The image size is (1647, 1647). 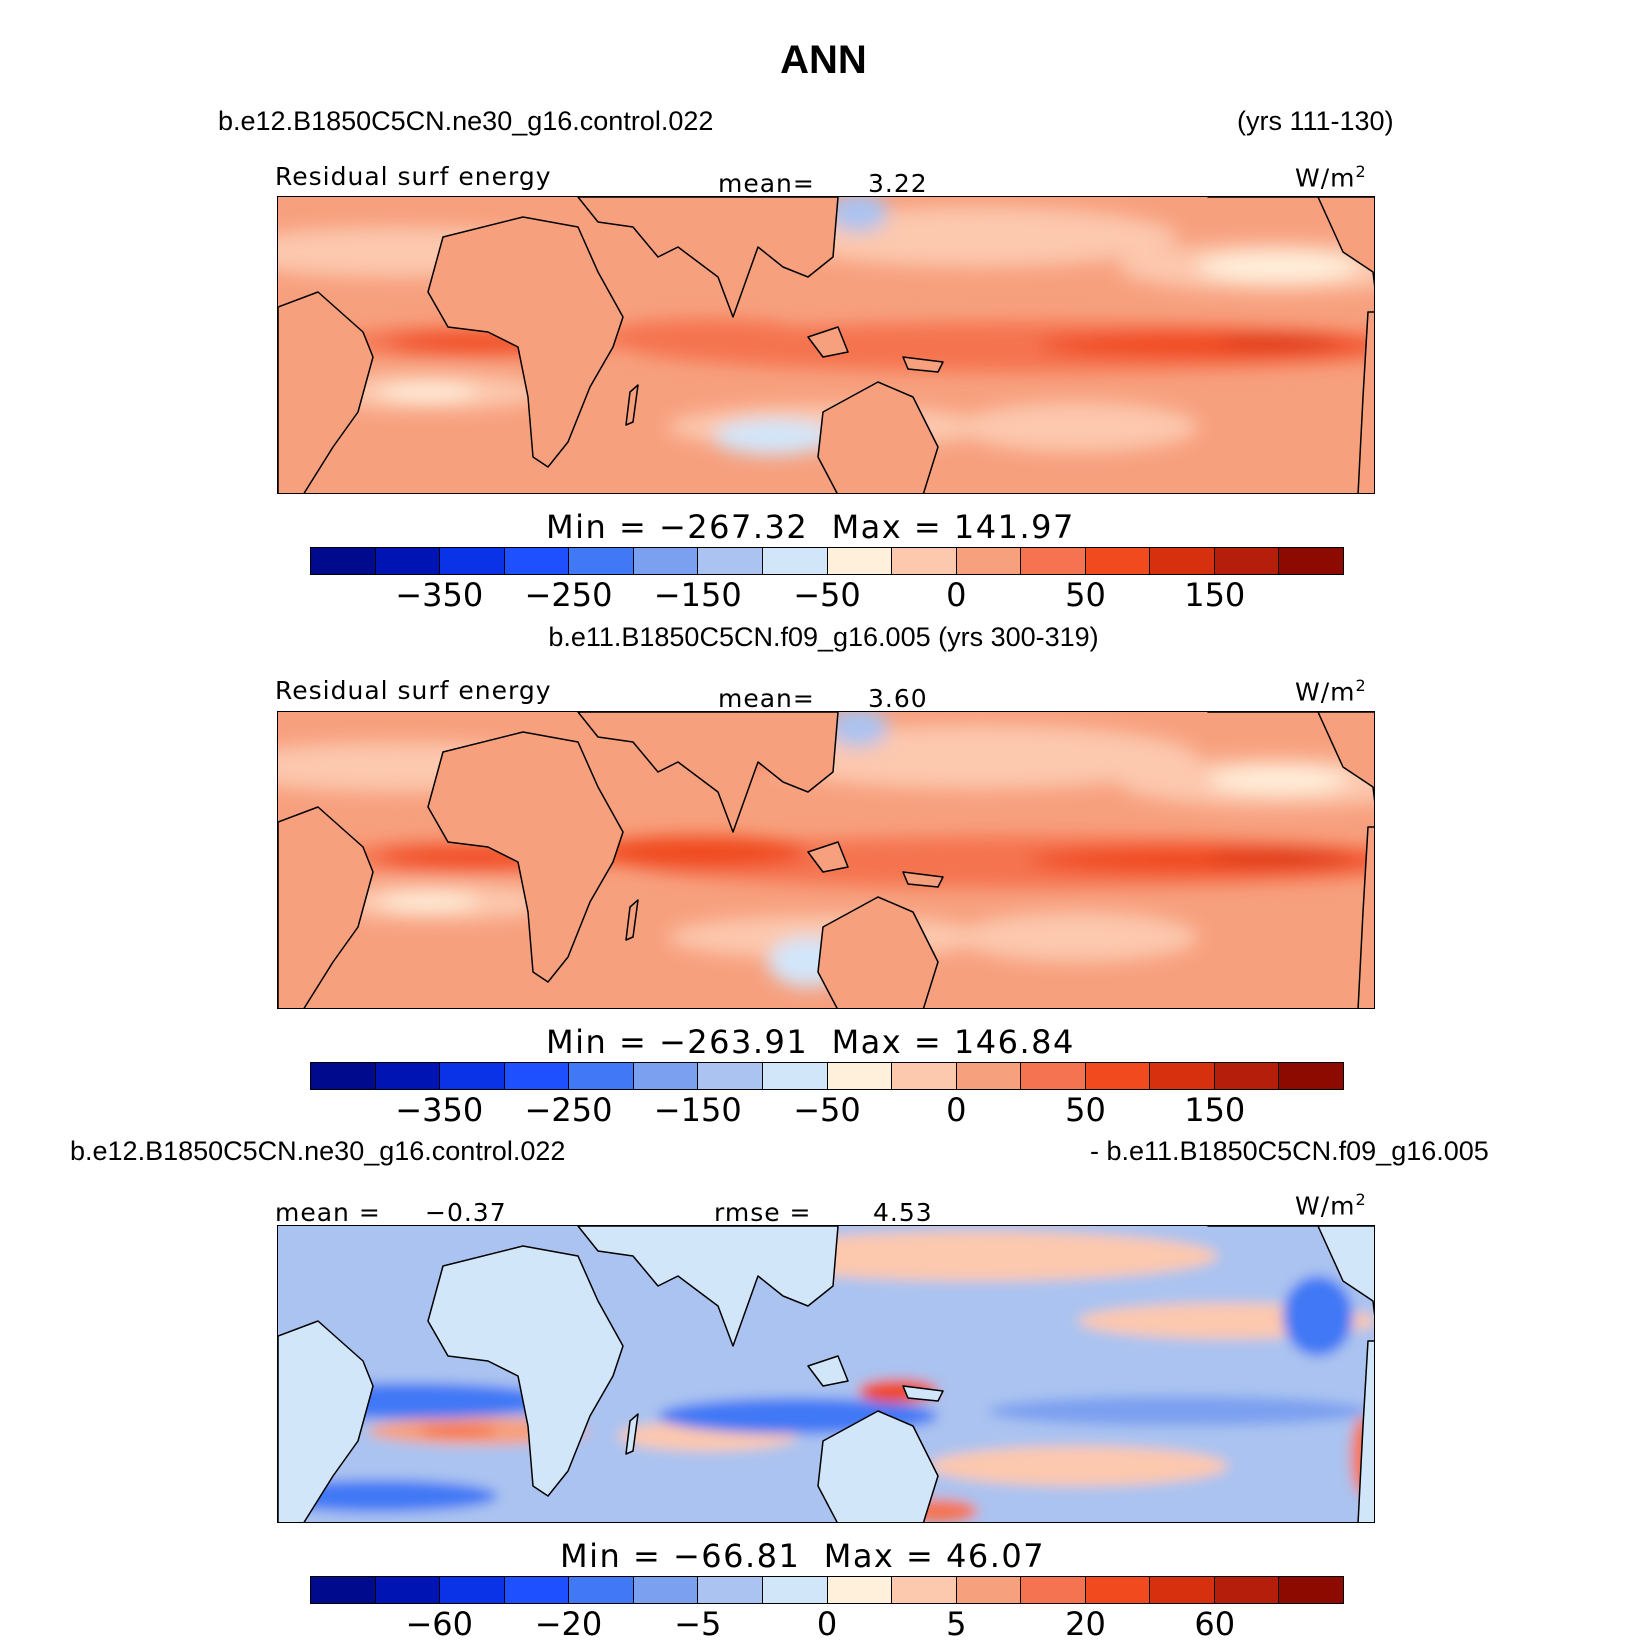 I want to click on panel2-min-max: Min = −263.91 Max = 146.84, so click(x=810, y=1042).